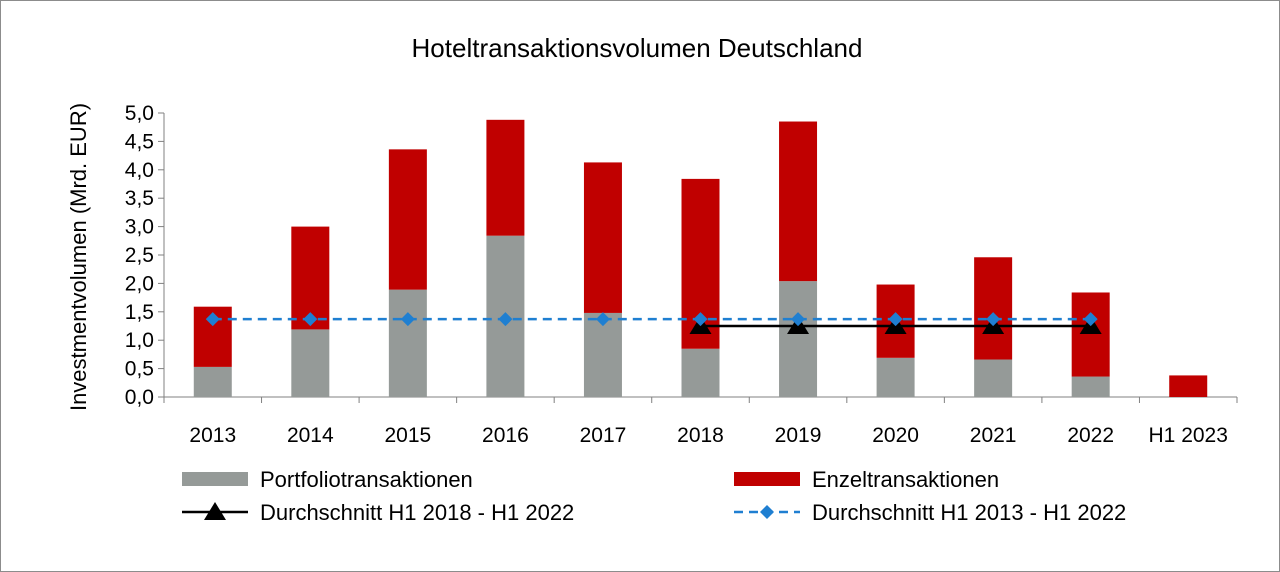 The image size is (1280, 572). What do you see at coordinates (905, 479) in the screenshot?
I see `legend-label: Enzeltransaktionen` at bounding box center [905, 479].